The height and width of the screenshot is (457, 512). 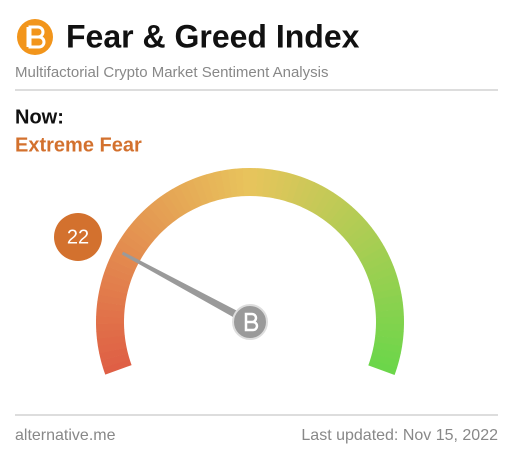 What do you see at coordinates (213, 36) in the screenshot?
I see `title: Fear & Greed Index` at bounding box center [213, 36].